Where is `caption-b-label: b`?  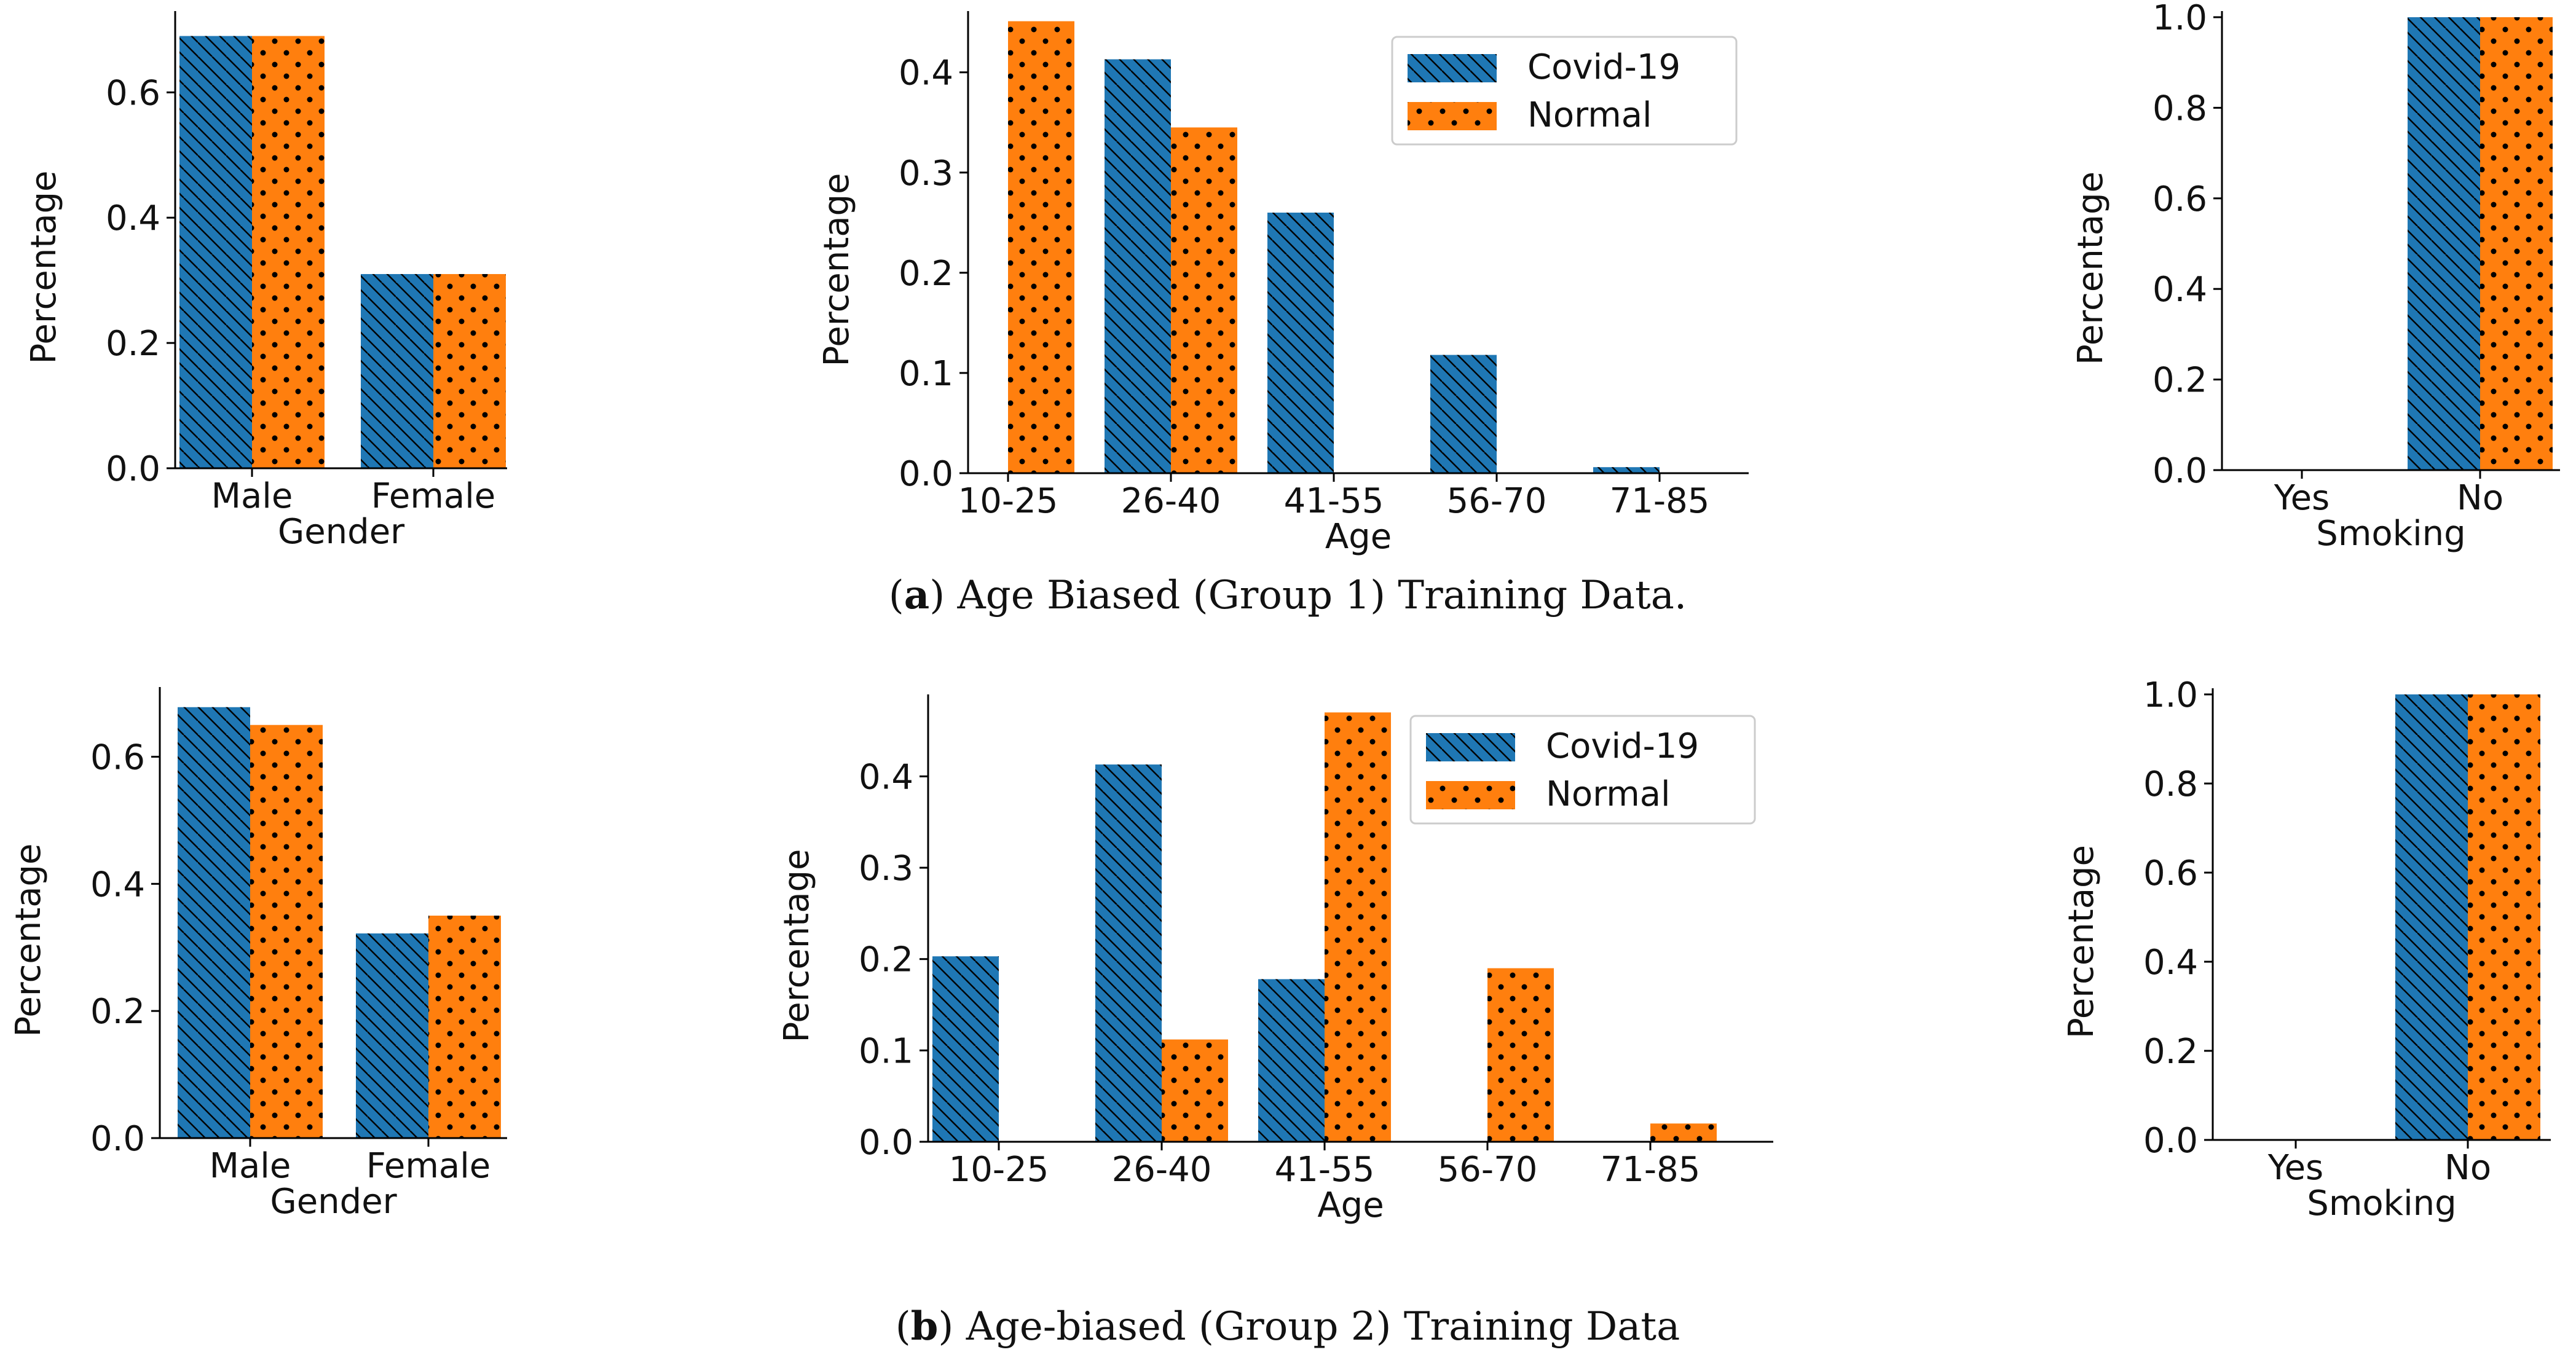
caption-b-label: b is located at coordinates (925, 1326).